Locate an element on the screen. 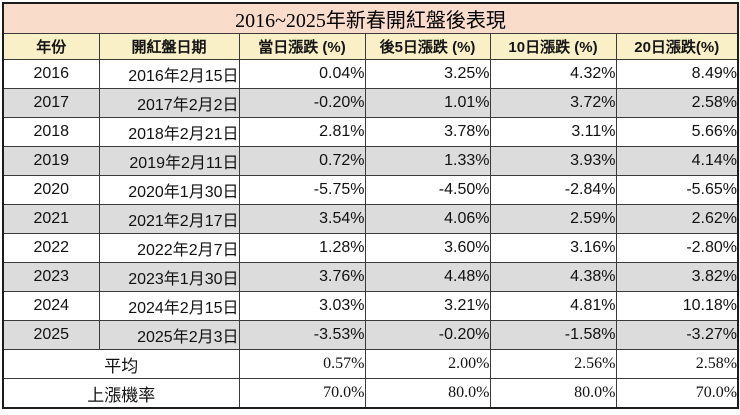  value-cell: 3.54% is located at coordinates (302, 219).